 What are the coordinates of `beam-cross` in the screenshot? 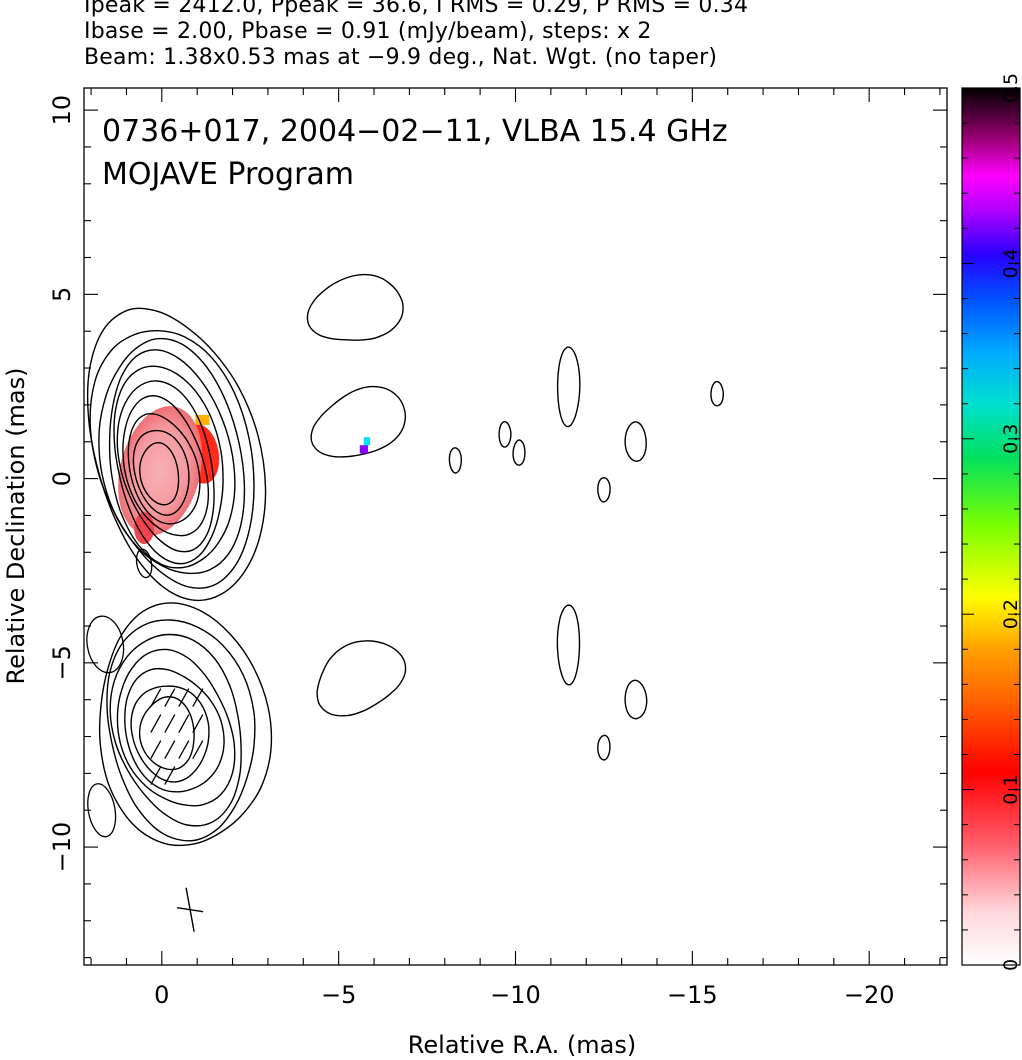 It's located at (190, 910).